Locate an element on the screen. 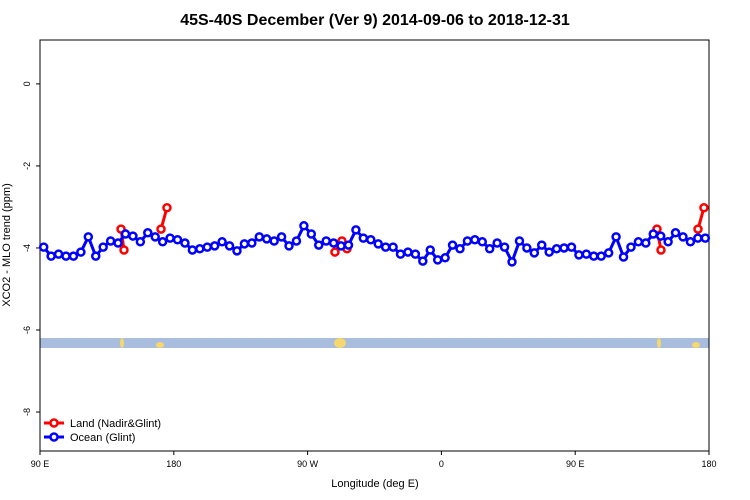  x-tick-label: 90 W is located at coordinates (308, 464).